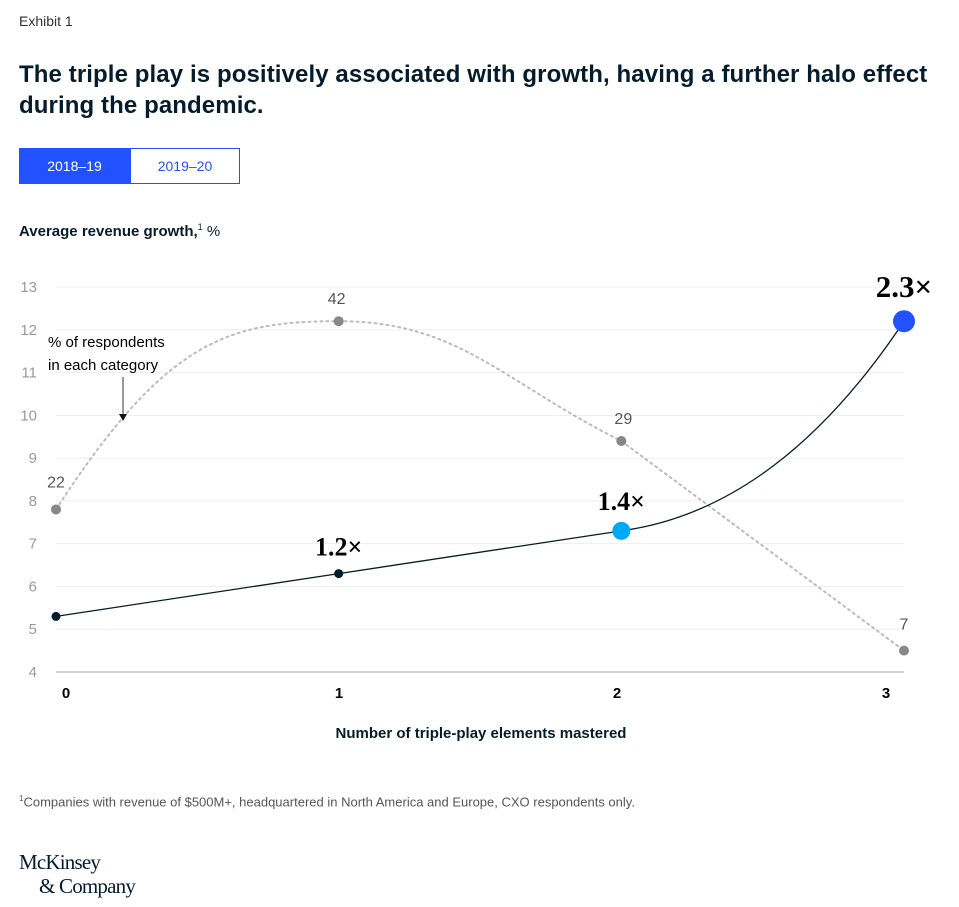  Describe the element at coordinates (185, 166) in the screenshot. I see `tab-2019-20: 2019–20` at that location.